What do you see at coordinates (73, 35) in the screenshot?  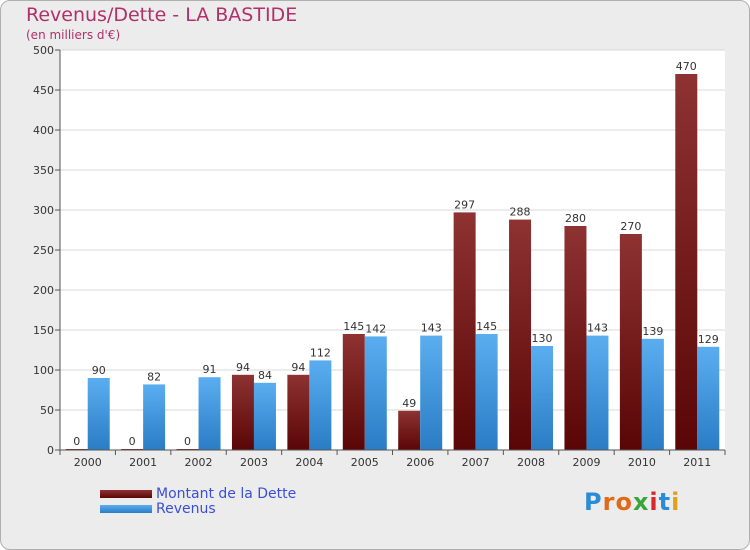 I see `chart-subtitle: (en milliers d'€)` at bounding box center [73, 35].